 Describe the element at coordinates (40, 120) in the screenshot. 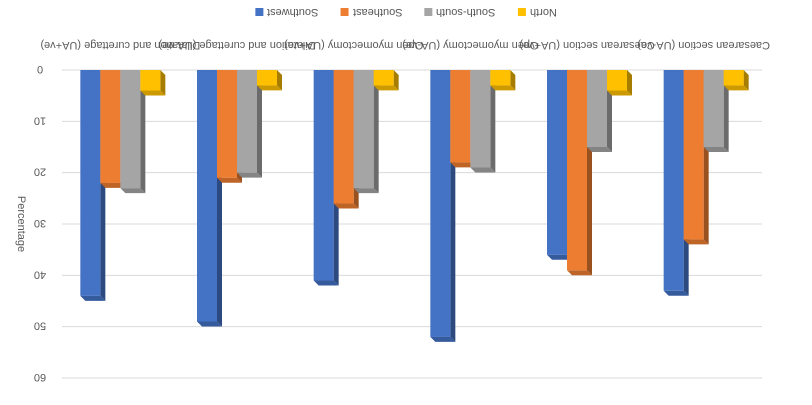

I see `y-tick-label: 10` at that location.